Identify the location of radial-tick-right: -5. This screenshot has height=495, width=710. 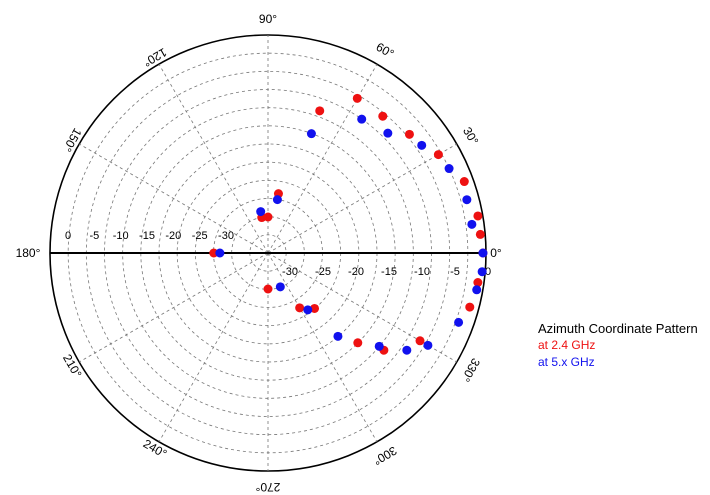
(455, 272).